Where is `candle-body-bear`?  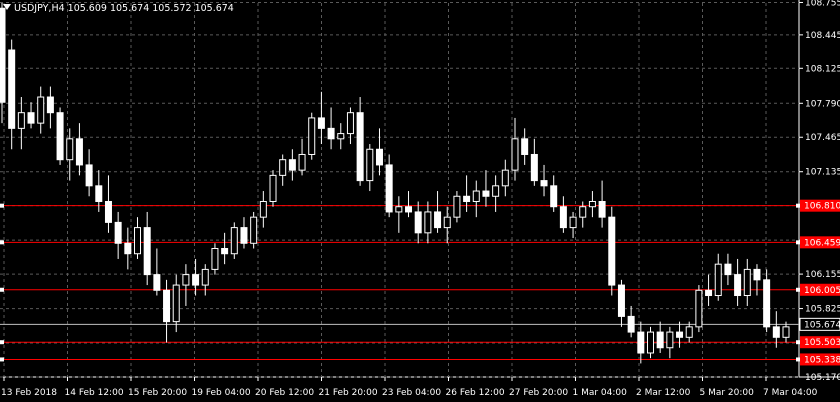
candle-body-bear is located at coordinates (167, 306).